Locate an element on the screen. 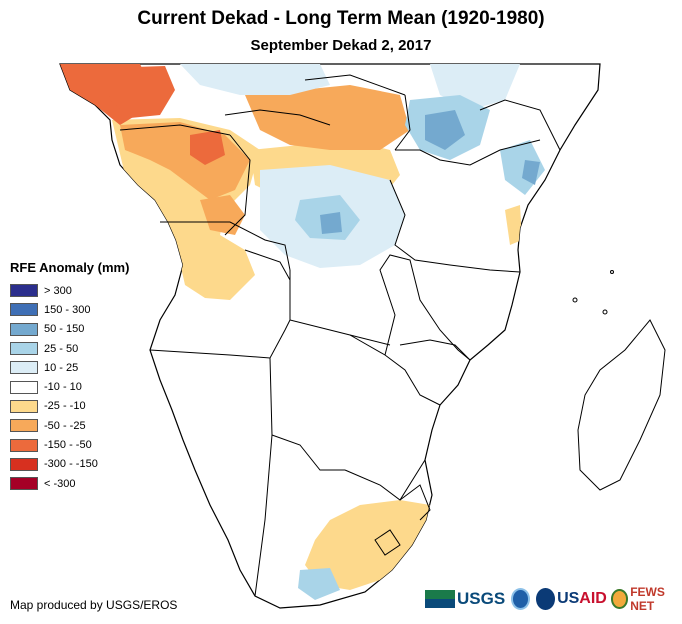  fews-net-logo: FEWS NET is located at coordinates (646, 599).